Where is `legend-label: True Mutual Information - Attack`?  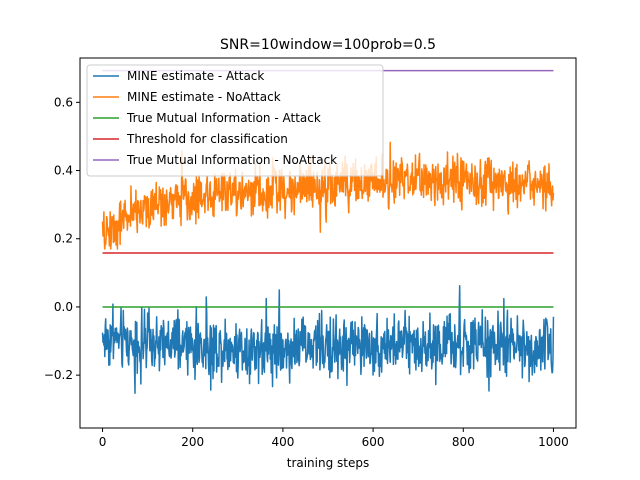
legend-label: True Mutual Information - Attack is located at coordinates (223, 118).